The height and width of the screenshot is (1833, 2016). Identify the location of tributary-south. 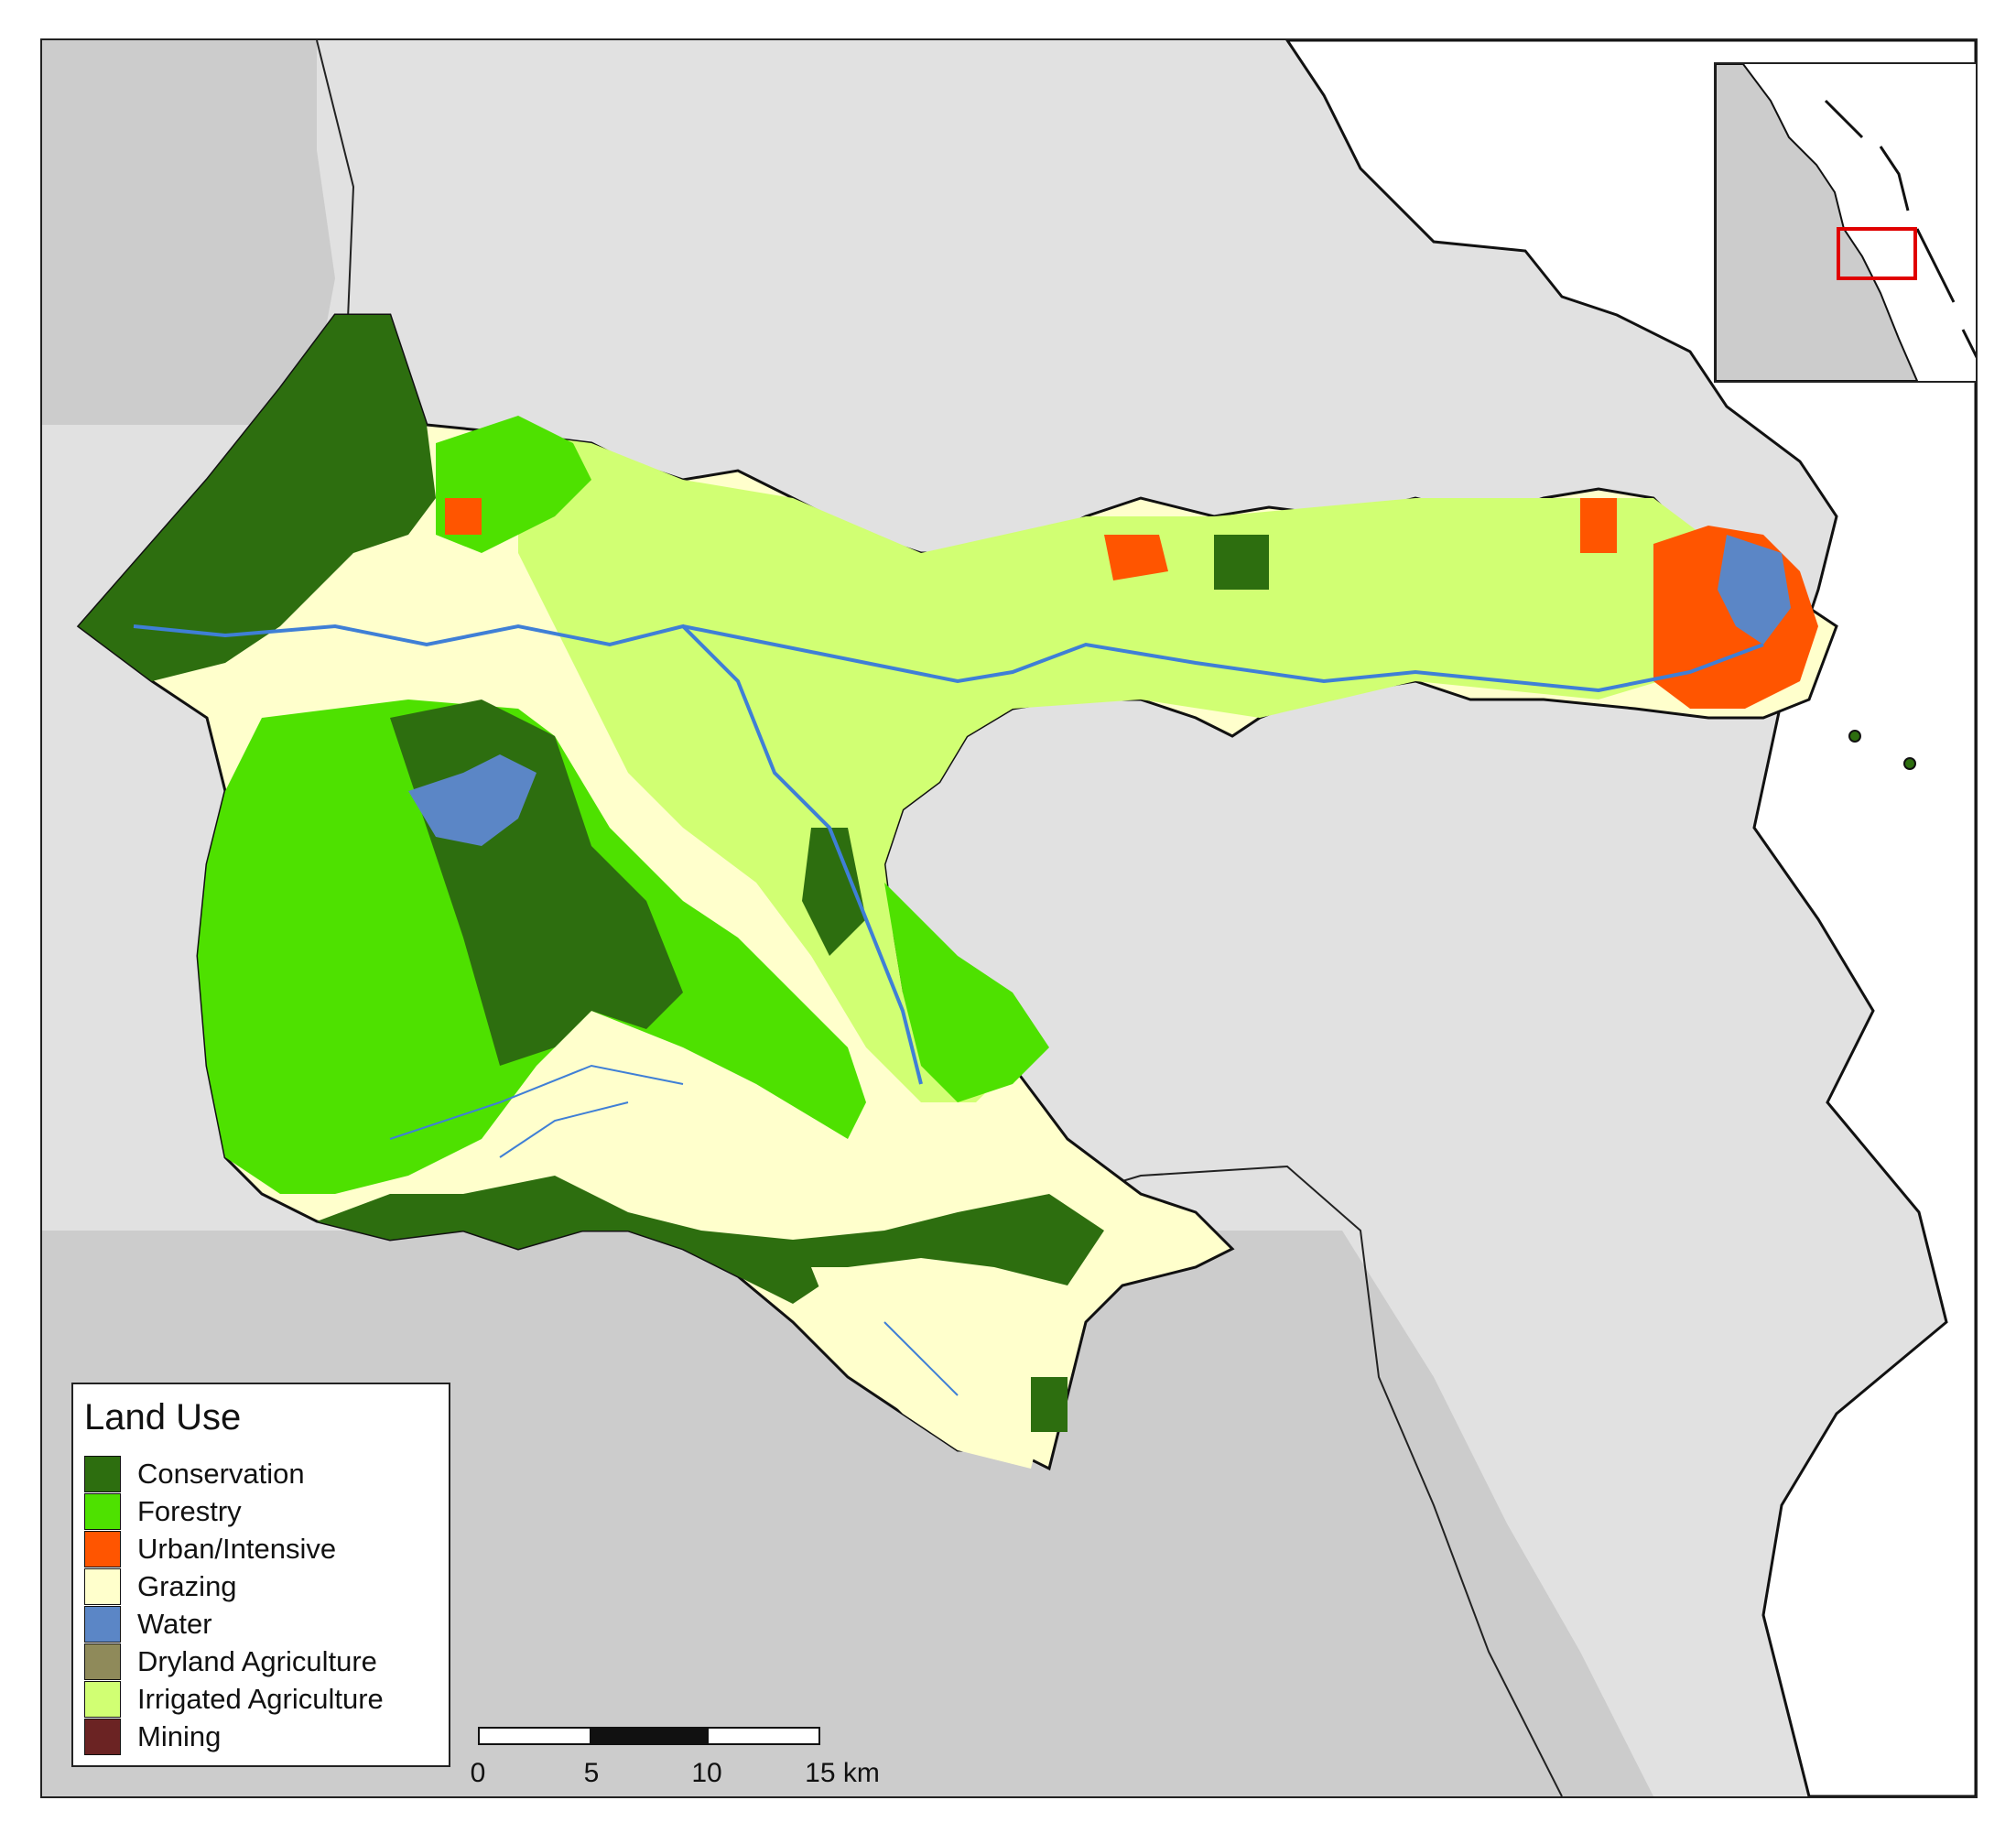
(674, 1230).